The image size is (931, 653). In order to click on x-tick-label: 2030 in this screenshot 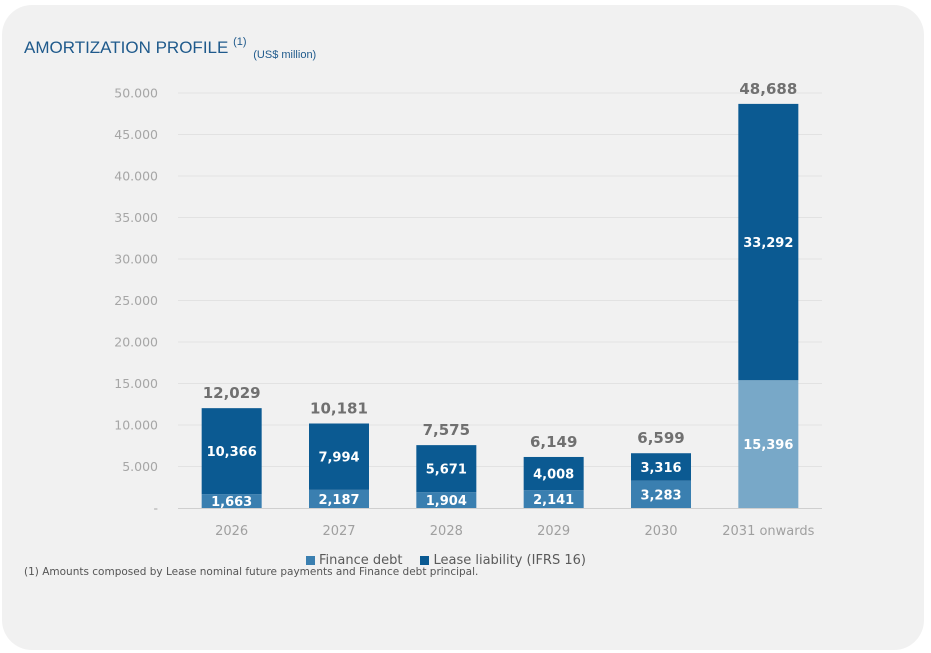, I will do `click(660, 531)`.